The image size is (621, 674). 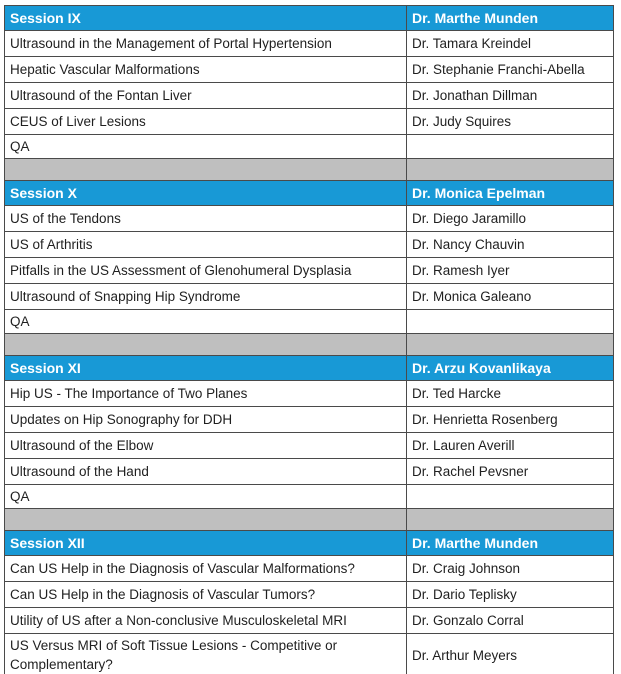 I want to click on talk-topic-cell: US of the Tendons, so click(x=205, y=218).